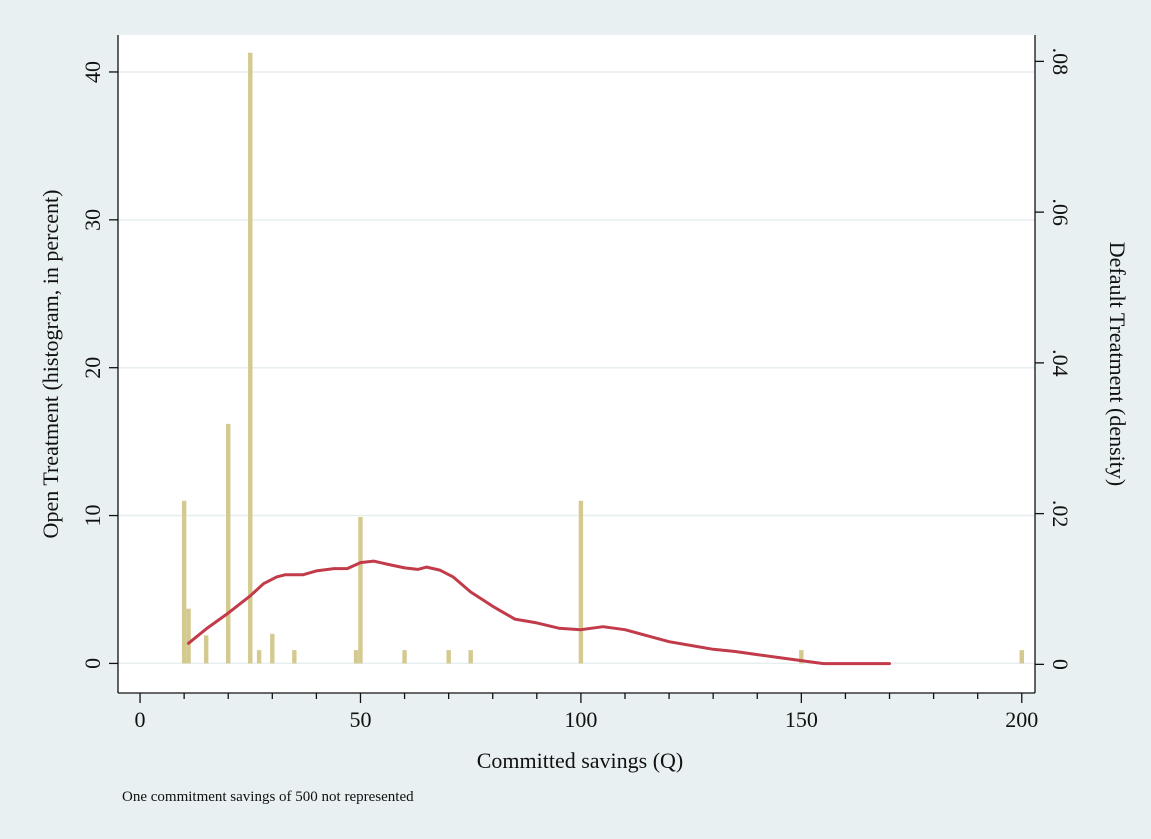  Describe the element at coordinates (1060, 61) in the screenshot. I see `y-right-tick-label: .08` at that location.